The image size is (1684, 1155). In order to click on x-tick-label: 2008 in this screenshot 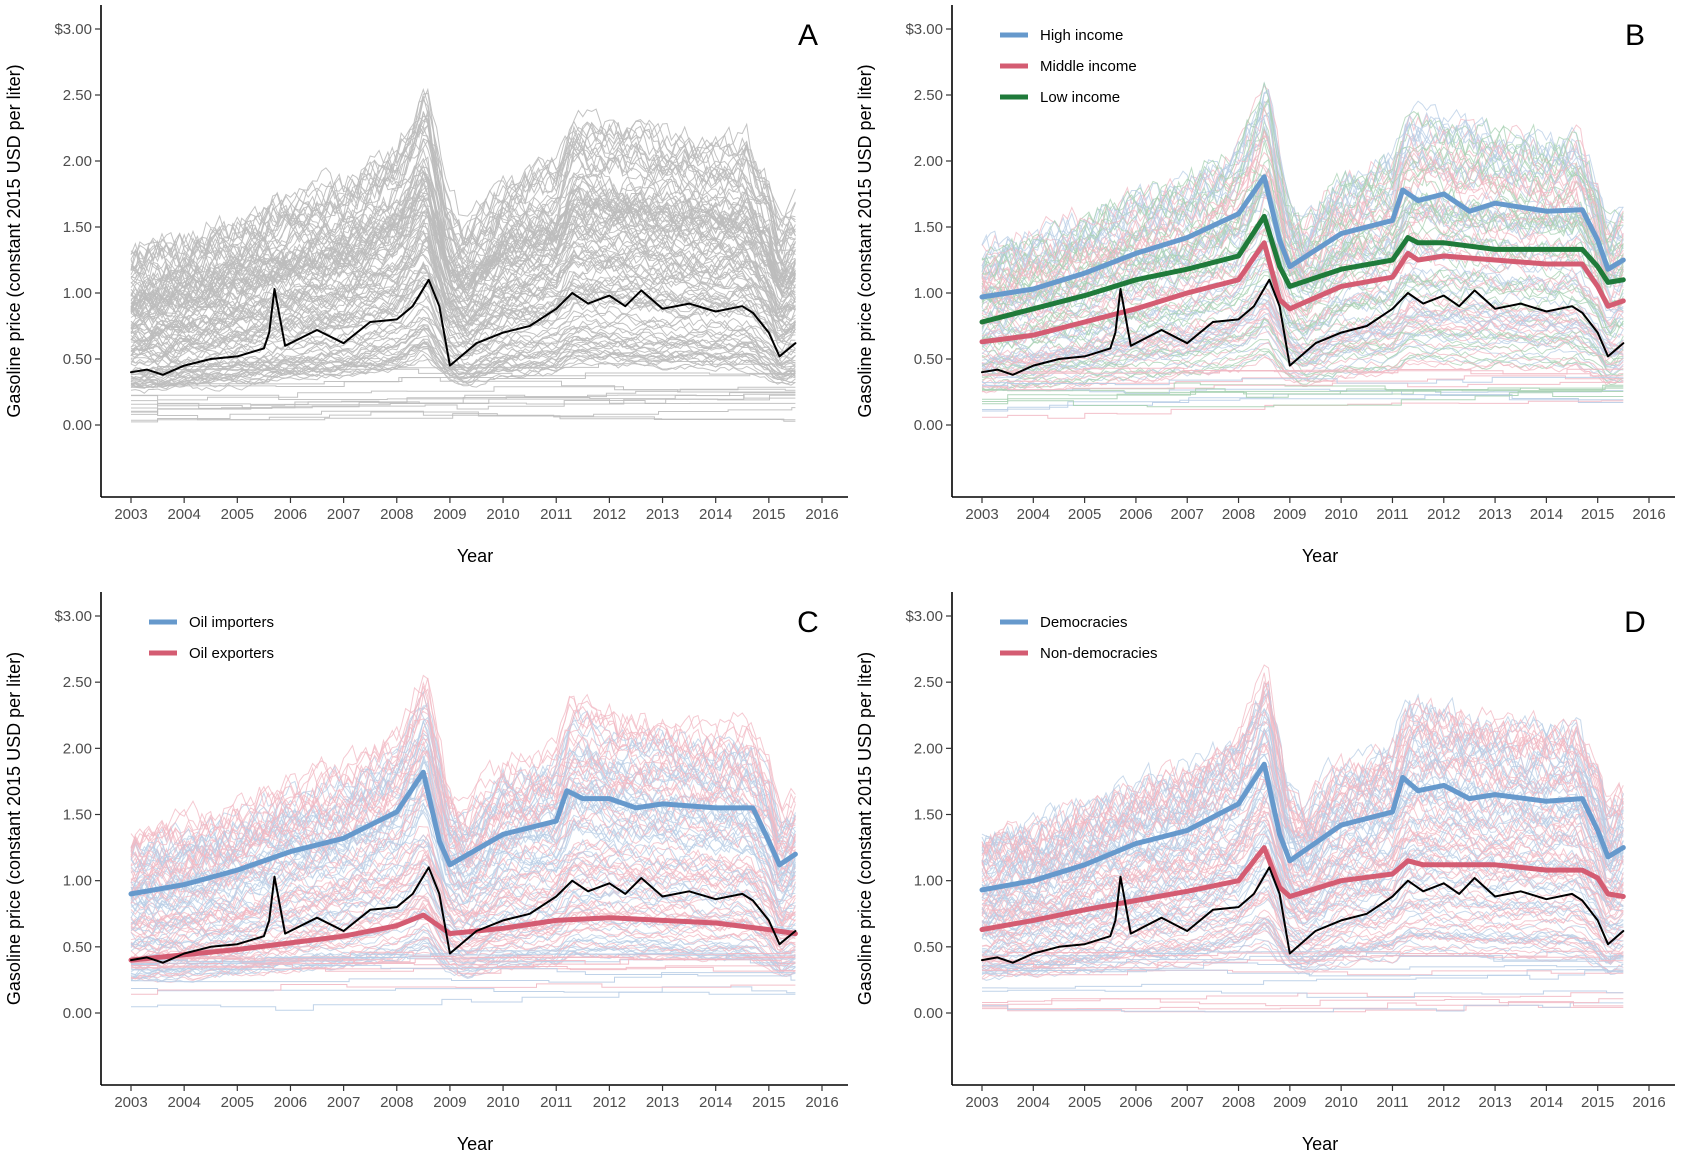, I will do `click(1238, 1102)`.